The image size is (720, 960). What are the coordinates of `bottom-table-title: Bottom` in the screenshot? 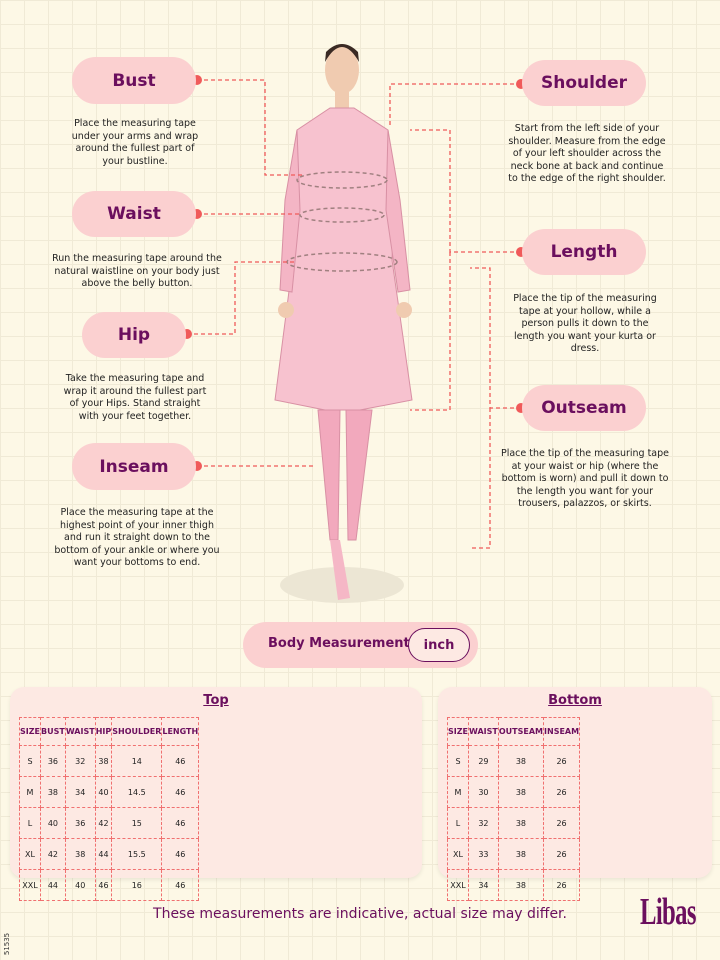 It's located at (575, 700).